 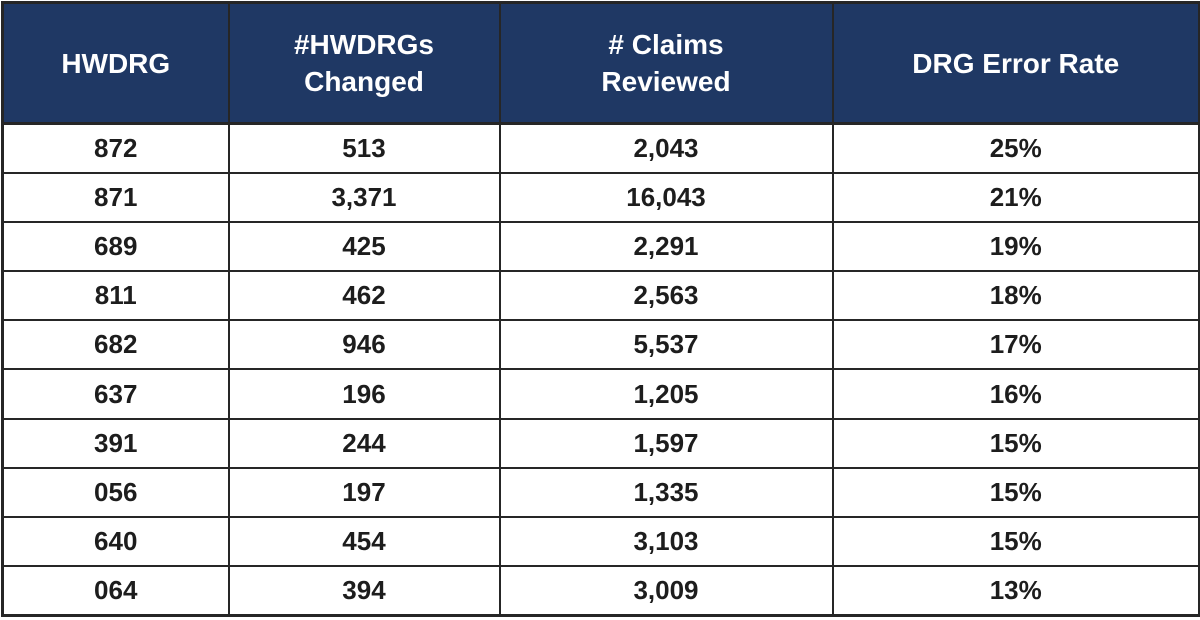 What do you see at coordinates (666, 492) in the screenshot?
I see `cell-claims-reviewed: 1,335` at bounding box center [666, 492].